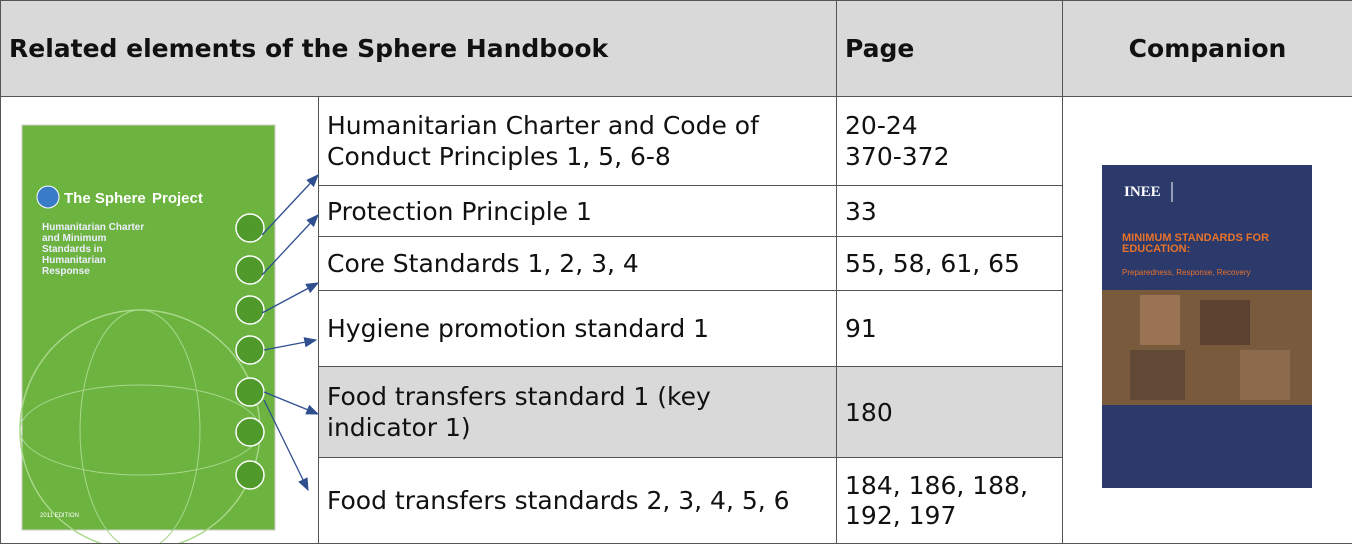 This screenshot has height=544, width=1352. What do you see at coordinates (1186, 272) in the screenshot?
I see `cover-text: Preparedness, Response, Recovery` at bounding box center [1186, 272].